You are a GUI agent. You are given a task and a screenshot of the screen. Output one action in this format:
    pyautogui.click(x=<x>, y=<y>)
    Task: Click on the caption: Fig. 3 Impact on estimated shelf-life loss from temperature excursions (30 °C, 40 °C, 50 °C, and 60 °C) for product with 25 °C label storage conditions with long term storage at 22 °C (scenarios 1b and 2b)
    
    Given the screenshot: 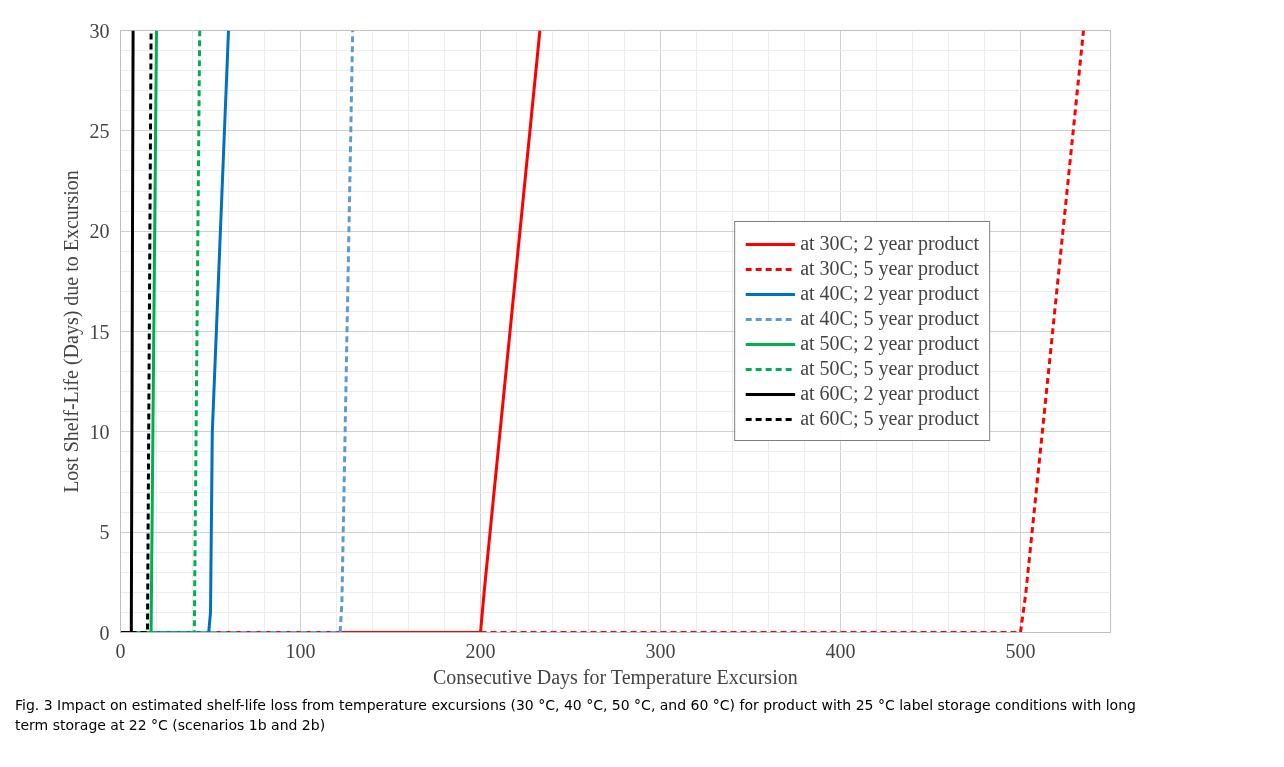 What is the action you would take?
    pyautogui.click(x=576, y=715)
    